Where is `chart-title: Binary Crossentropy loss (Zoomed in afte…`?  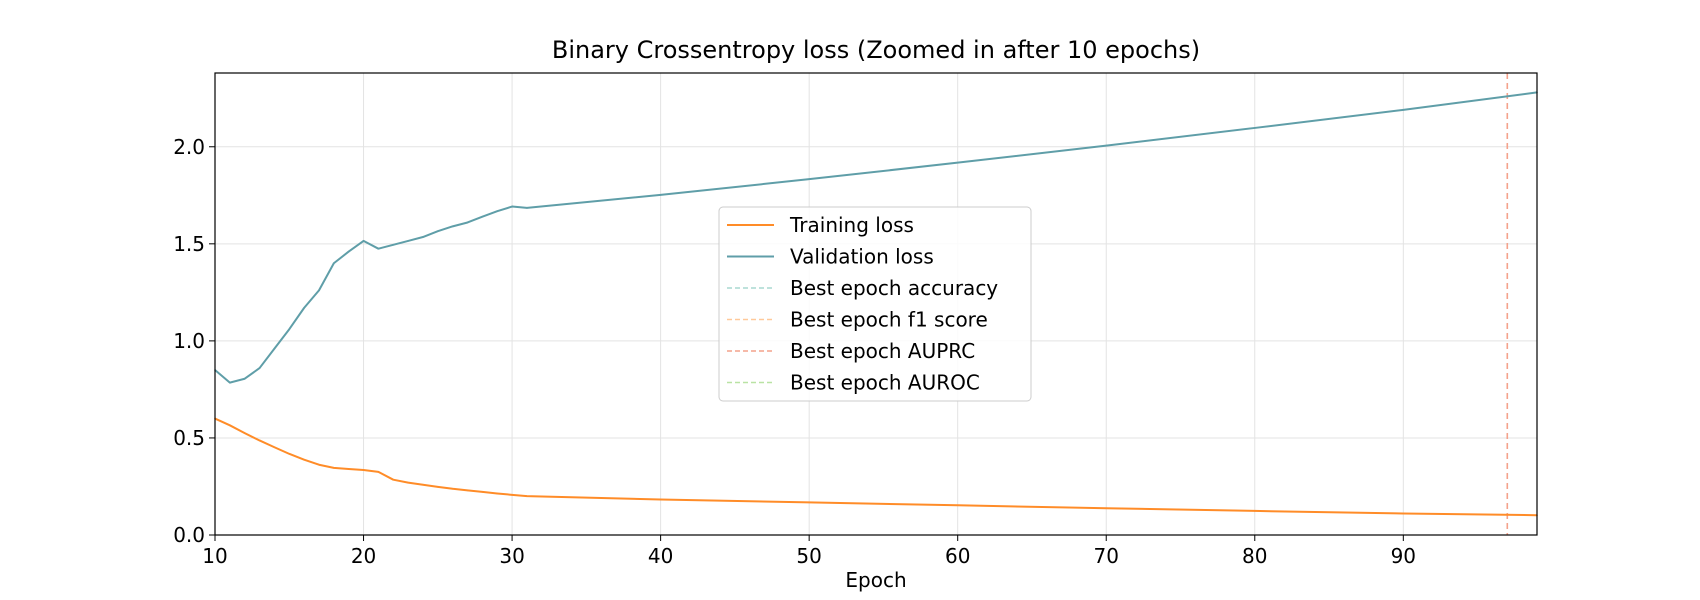
chart-title: Binary Crossentropy loss (Zoomed in afte… is located at coordinates (876, 50).